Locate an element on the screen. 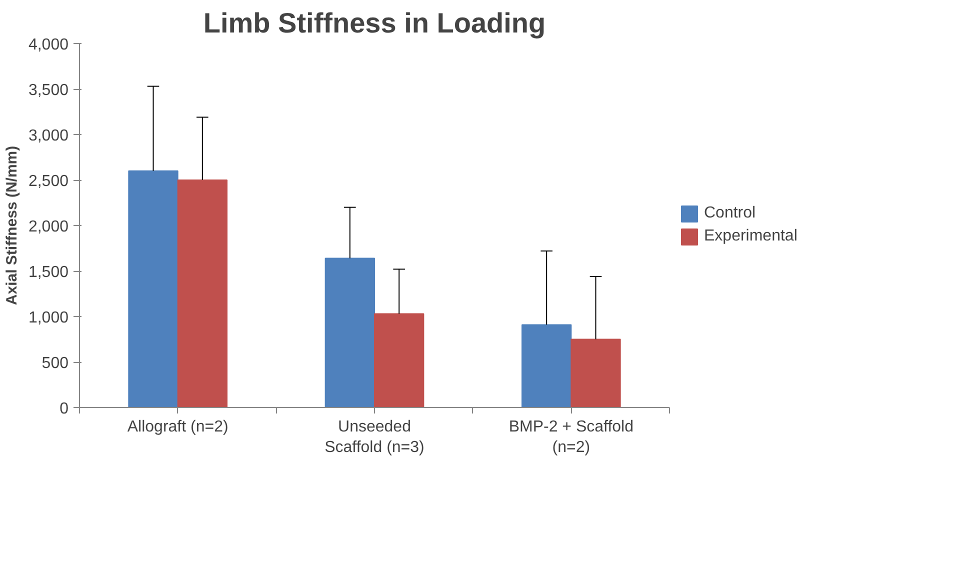 The image size is (978, 580). x-tick-label: BMP-2 + Scaffold (n=2) is located at coordinates (571, 437).